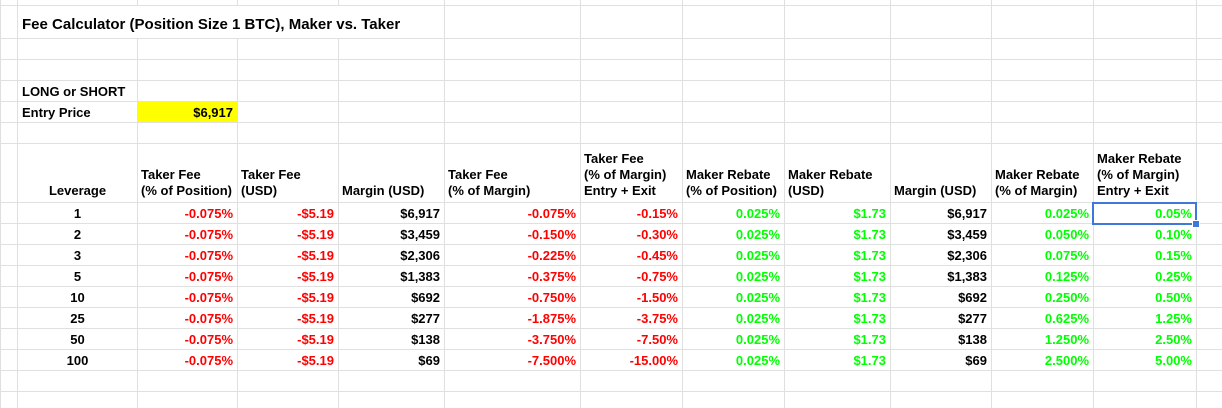 This screenshot has height=408, width=1222. What do you see at coordinates (838, 173) in the screenshot?
I see `column-header-maker-rebate-usd: Maker Rebate (USD)` at bounding box center [838, 173].